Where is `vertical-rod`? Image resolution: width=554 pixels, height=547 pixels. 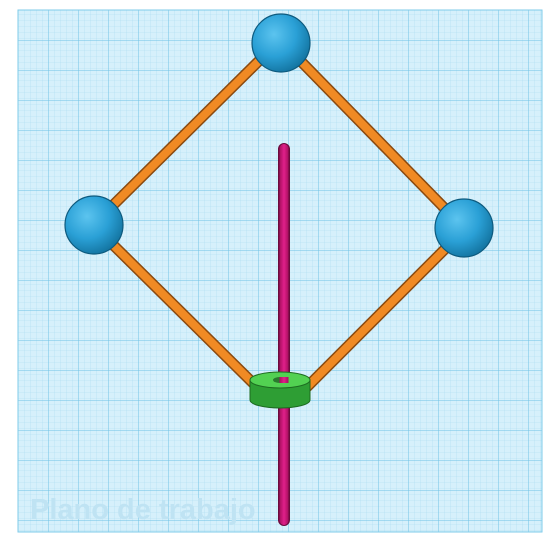
vertical-rod is located at coordinates (284, 334).